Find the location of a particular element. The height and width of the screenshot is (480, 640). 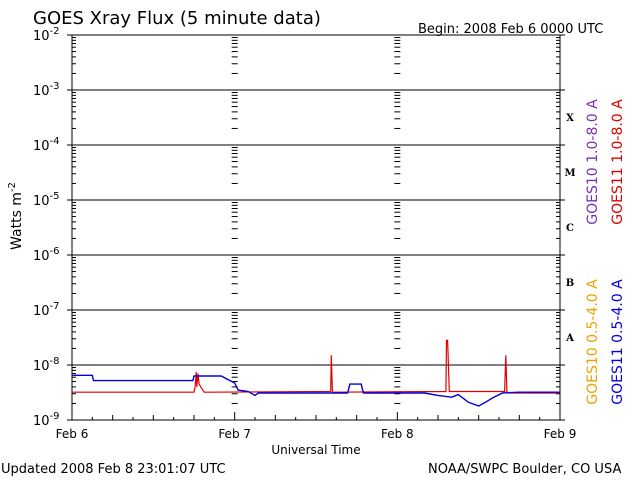

y-tick-label: 10⁻² is located at coordinates (46, 35).